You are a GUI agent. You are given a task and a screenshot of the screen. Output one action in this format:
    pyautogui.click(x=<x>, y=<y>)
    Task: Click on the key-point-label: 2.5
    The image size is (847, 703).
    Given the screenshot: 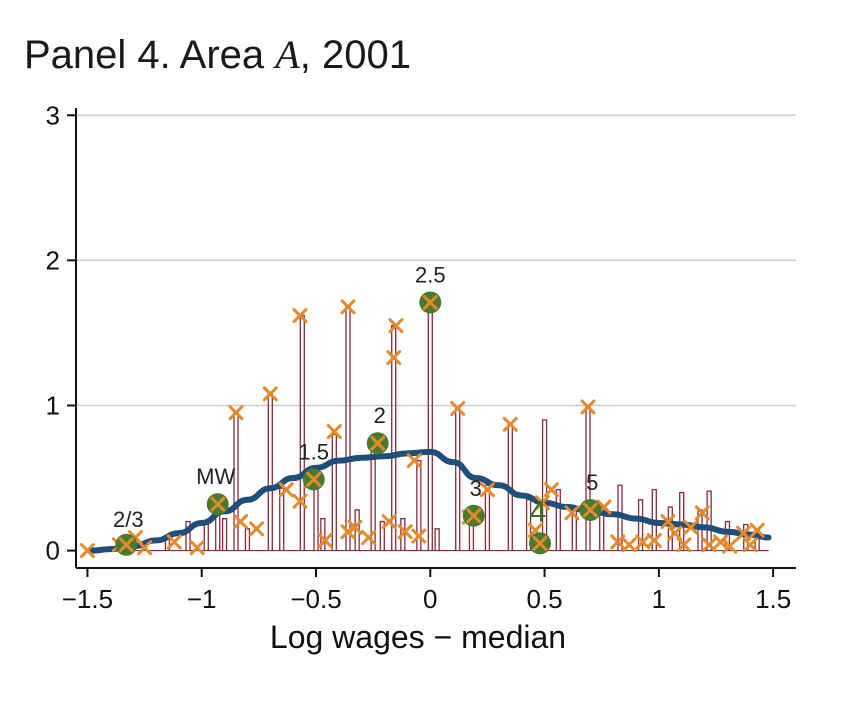 What is the action you would take?
    pyautogui.click(x=430, y=274)
    